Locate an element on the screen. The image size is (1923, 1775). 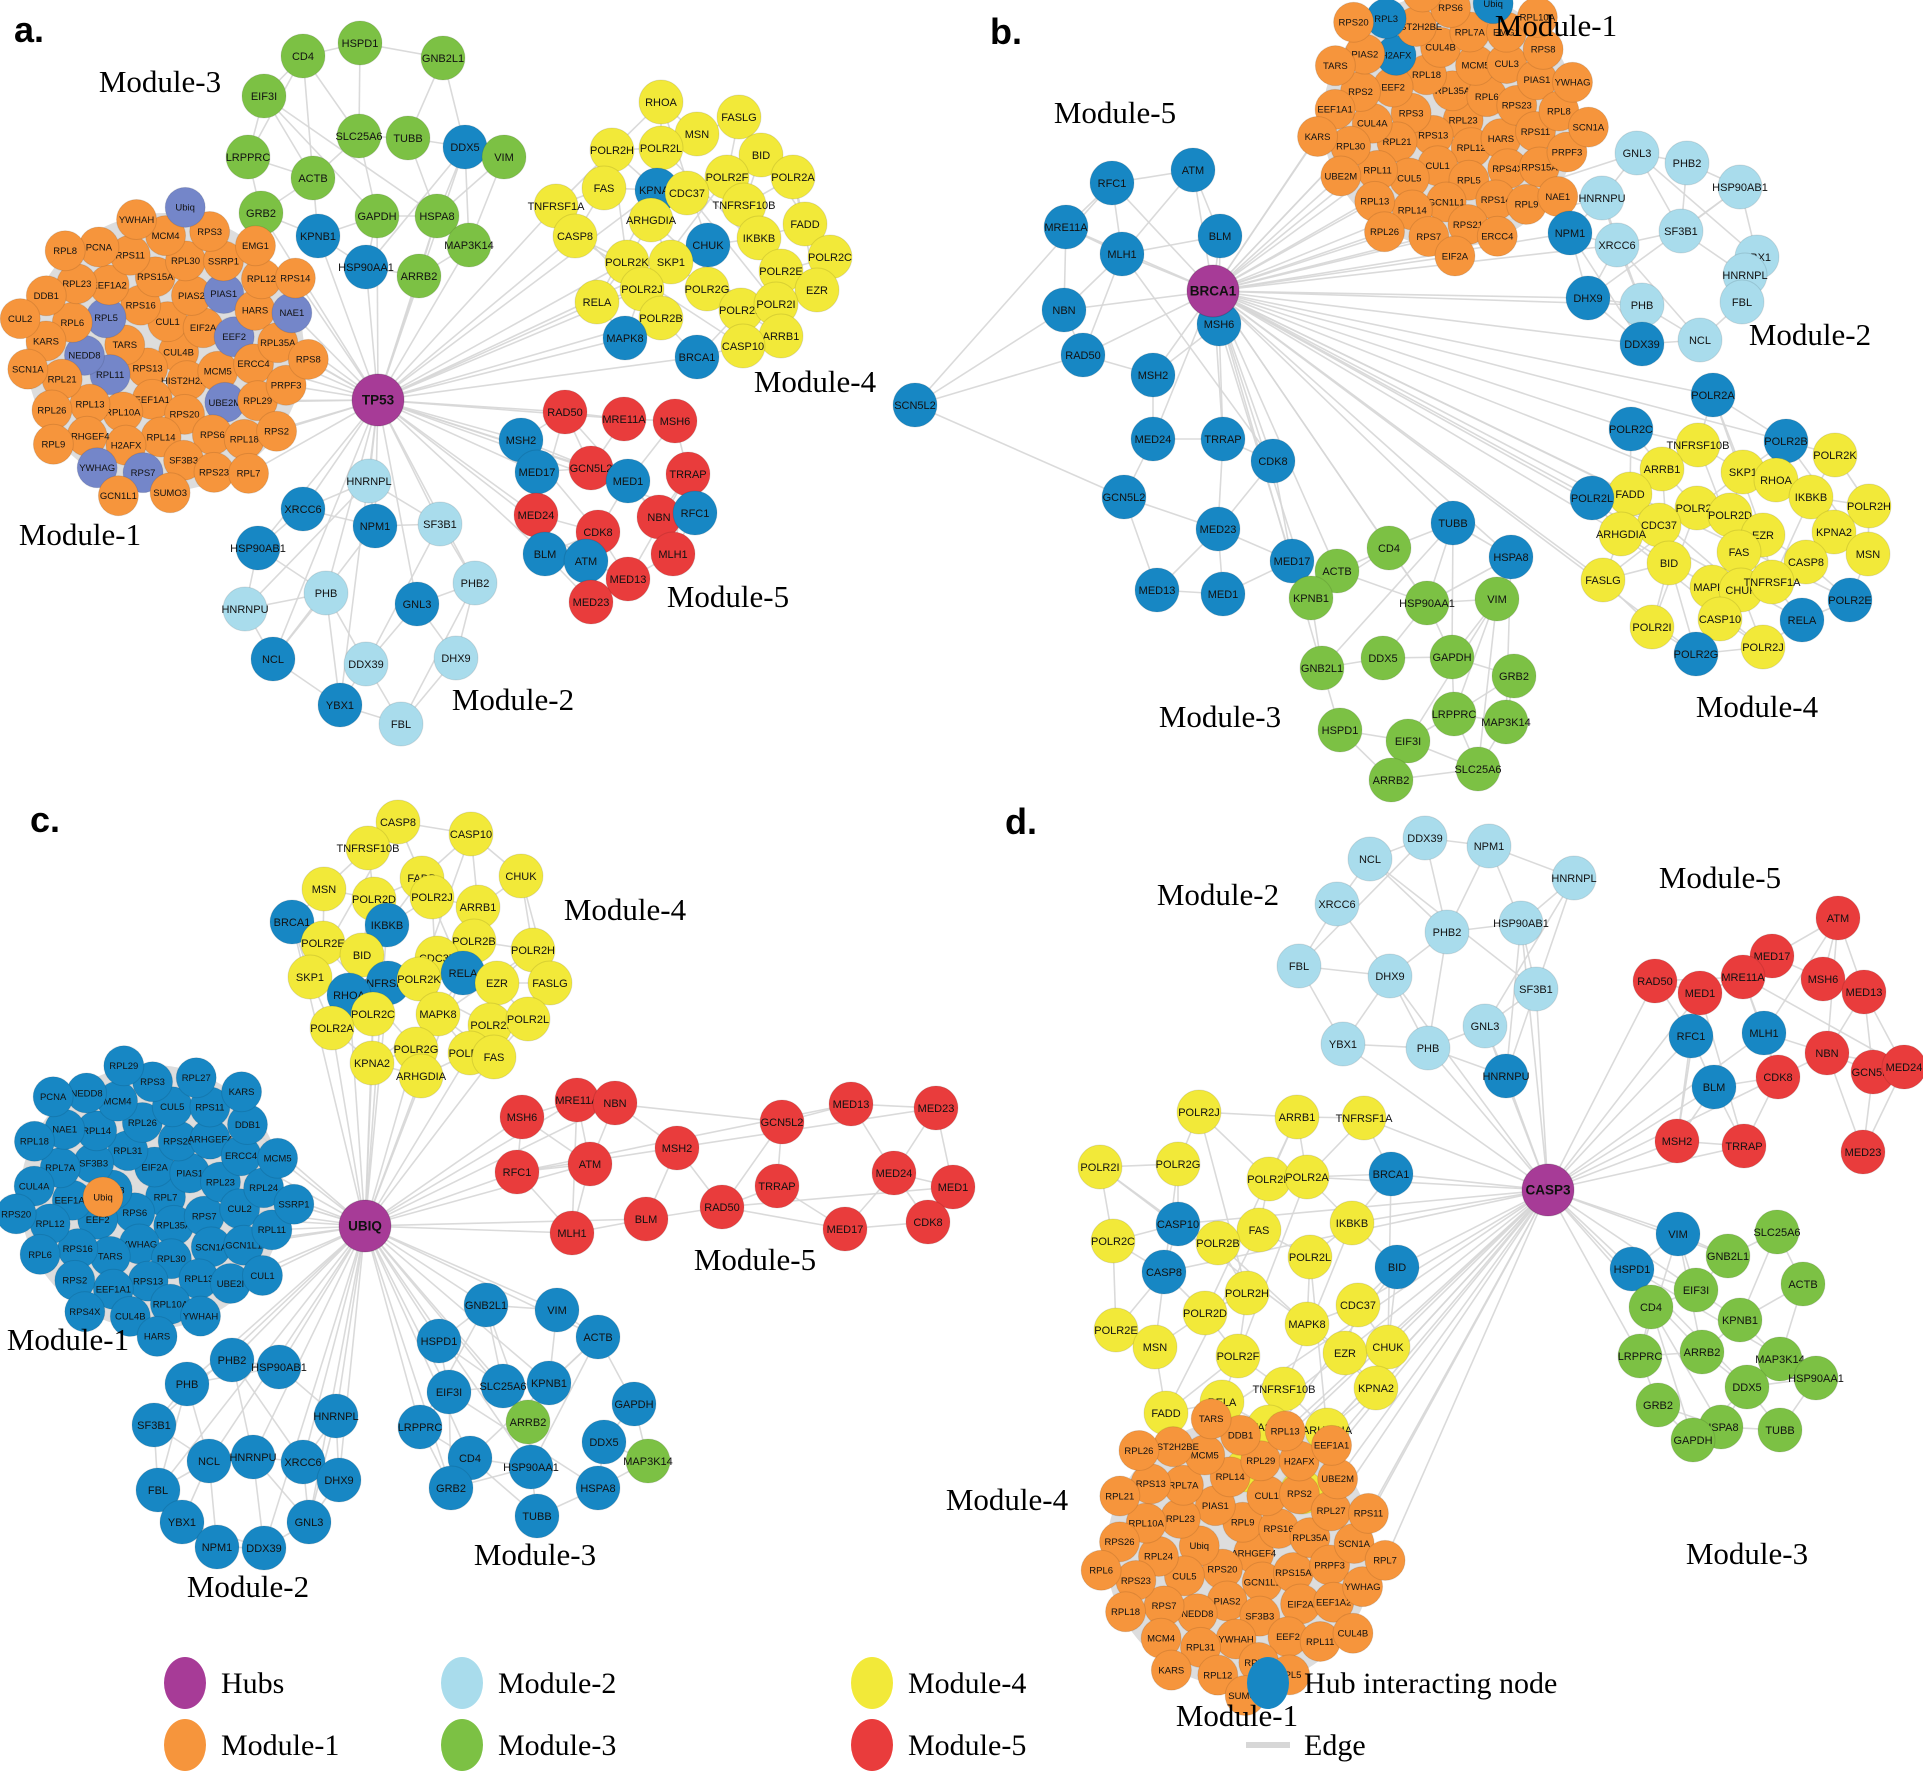
node-b-POLR2D: POLR2D is located at coordinates (1730, 515).